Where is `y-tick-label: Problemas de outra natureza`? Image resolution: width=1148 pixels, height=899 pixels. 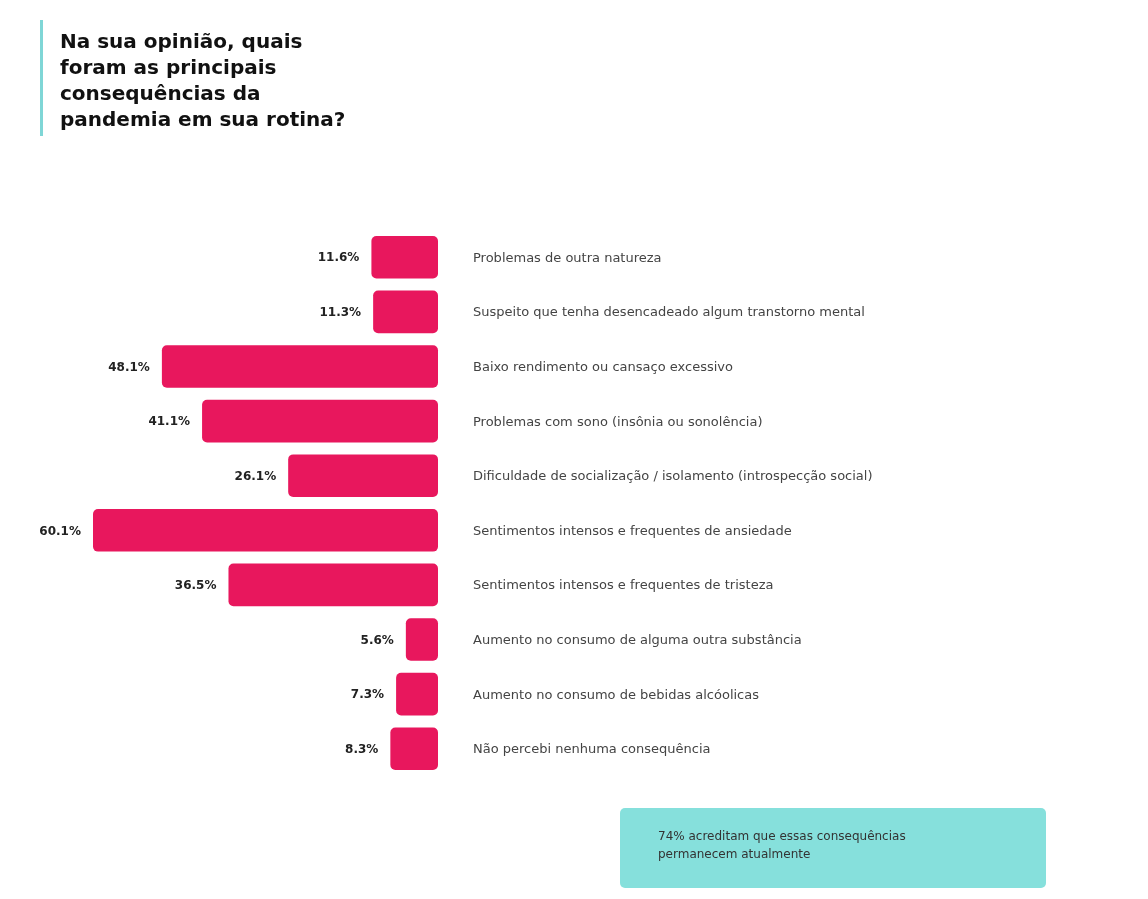 y-tick-label: Problemas de outra natureza is located at coordinates (567, 257).